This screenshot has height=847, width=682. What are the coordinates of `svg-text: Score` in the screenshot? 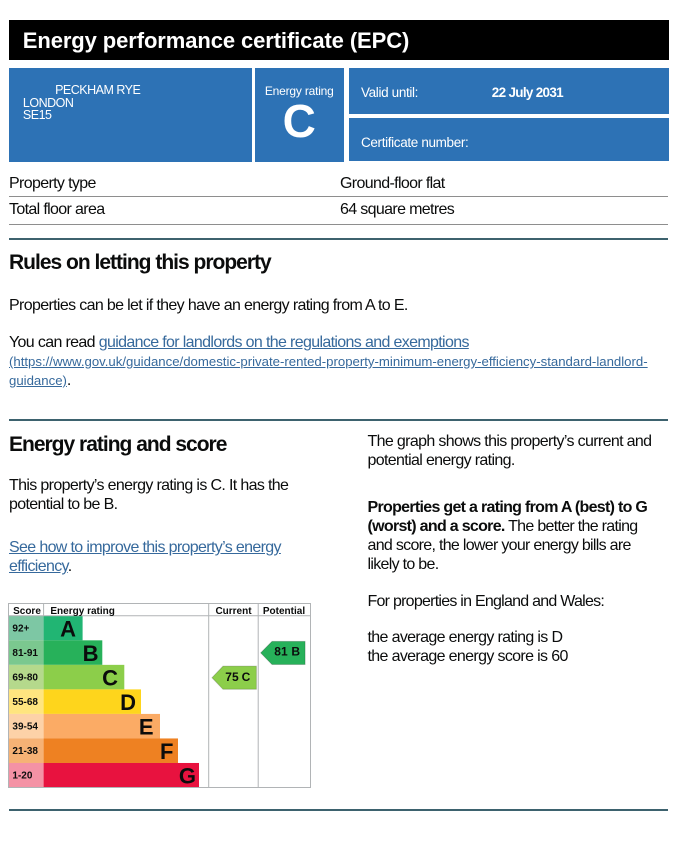 It's located at (27, 611).